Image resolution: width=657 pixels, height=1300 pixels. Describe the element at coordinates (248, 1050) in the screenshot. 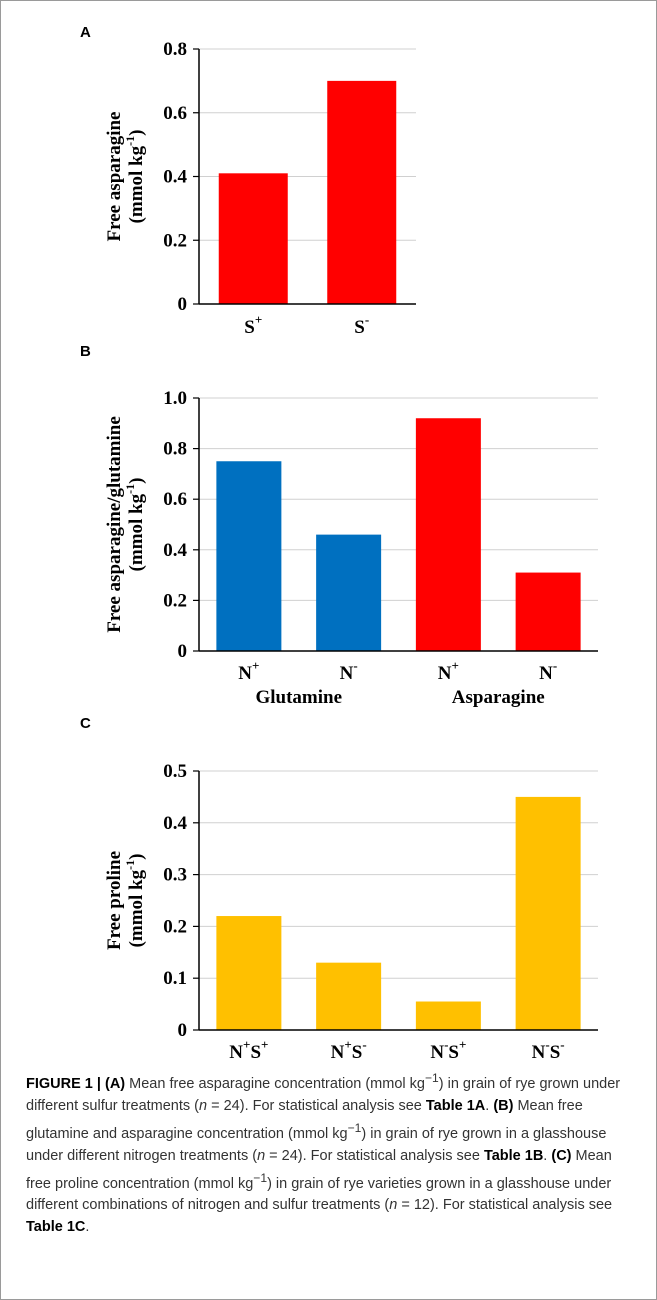

I see `x-category-label: N+S+` at that location.